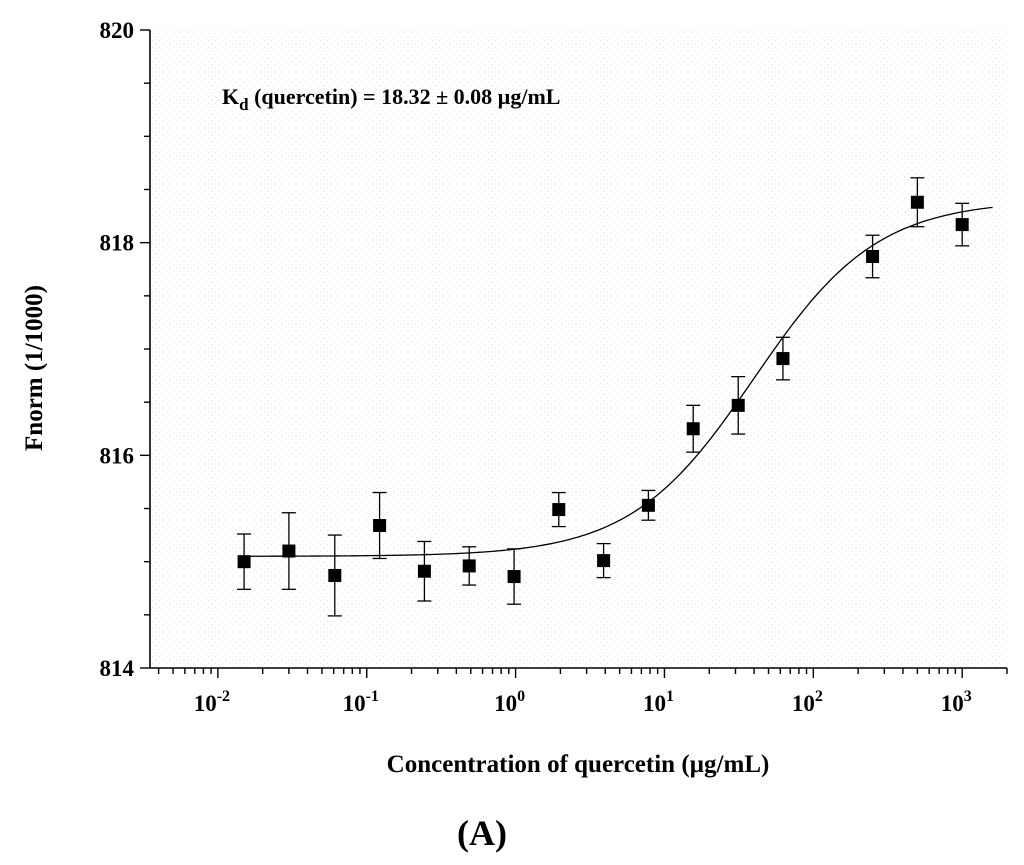 The width and height of the screenshot is (1024, 865). What do you see at coordinates (223, 696) in the screenshot?
I see `x-tick-label-exponent: -2` at bounding box center [223, 696].